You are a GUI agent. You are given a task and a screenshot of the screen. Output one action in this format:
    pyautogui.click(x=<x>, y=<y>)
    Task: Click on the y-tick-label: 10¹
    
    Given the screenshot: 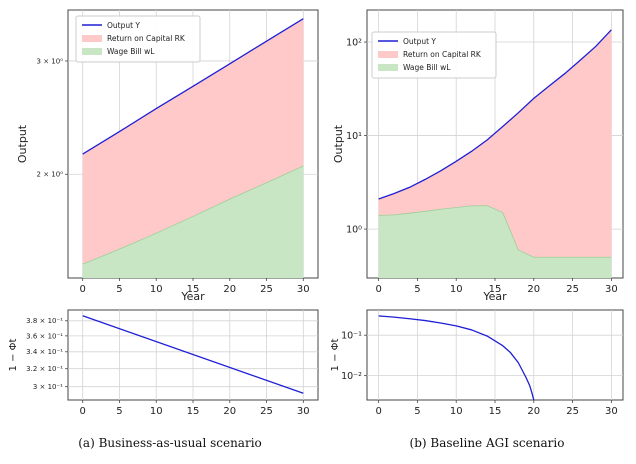 What is the action you would take?
    pyautogui.click(x=354, y=136)
    